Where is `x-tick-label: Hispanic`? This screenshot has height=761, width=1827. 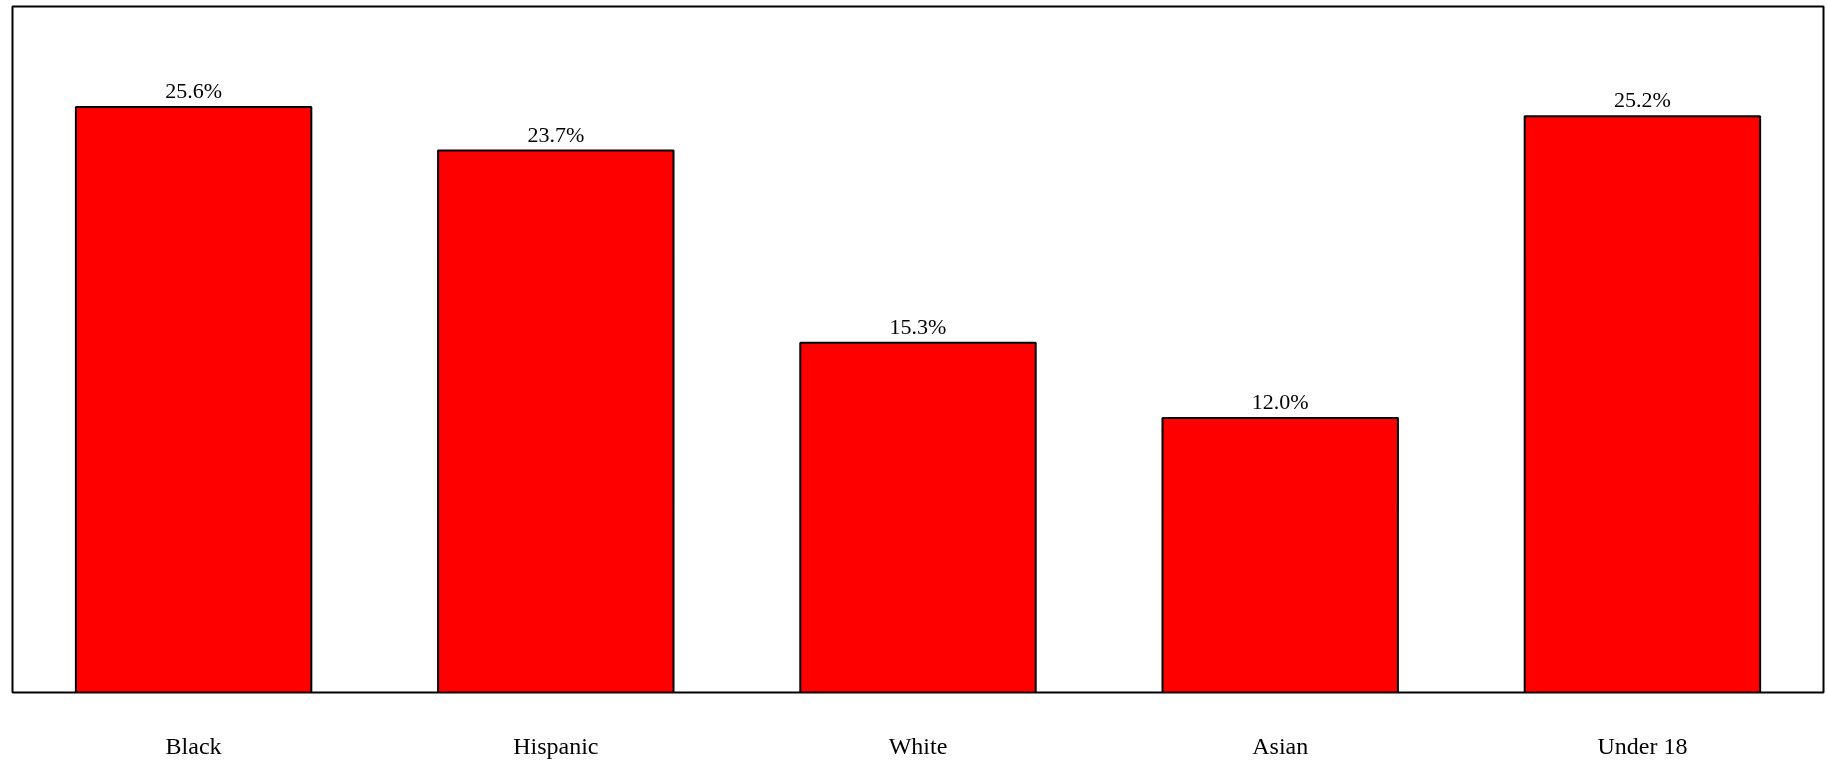
x-tick-label: Hispanic is located at coordinates (556, 745).